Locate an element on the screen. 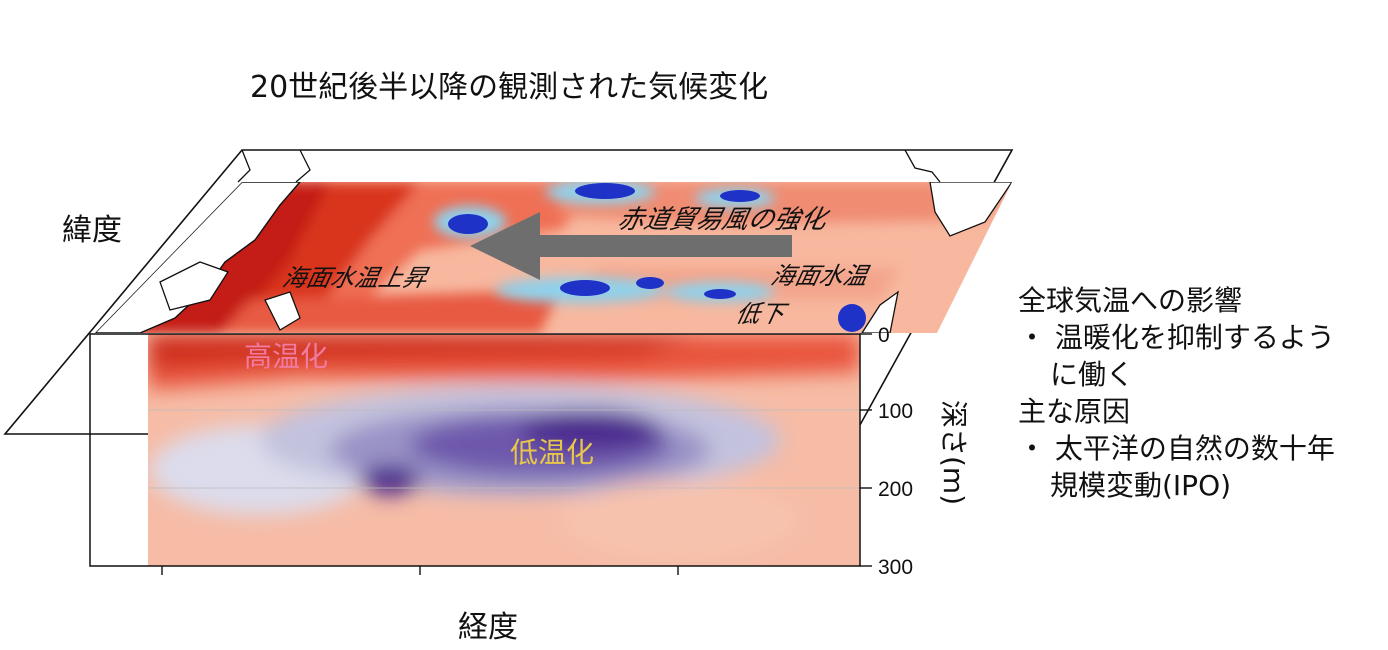 Image resolution: width=1388 pixels, height=650 pixels. info-heading-cause: 主な原因 is located at coordinates (1074, 411).